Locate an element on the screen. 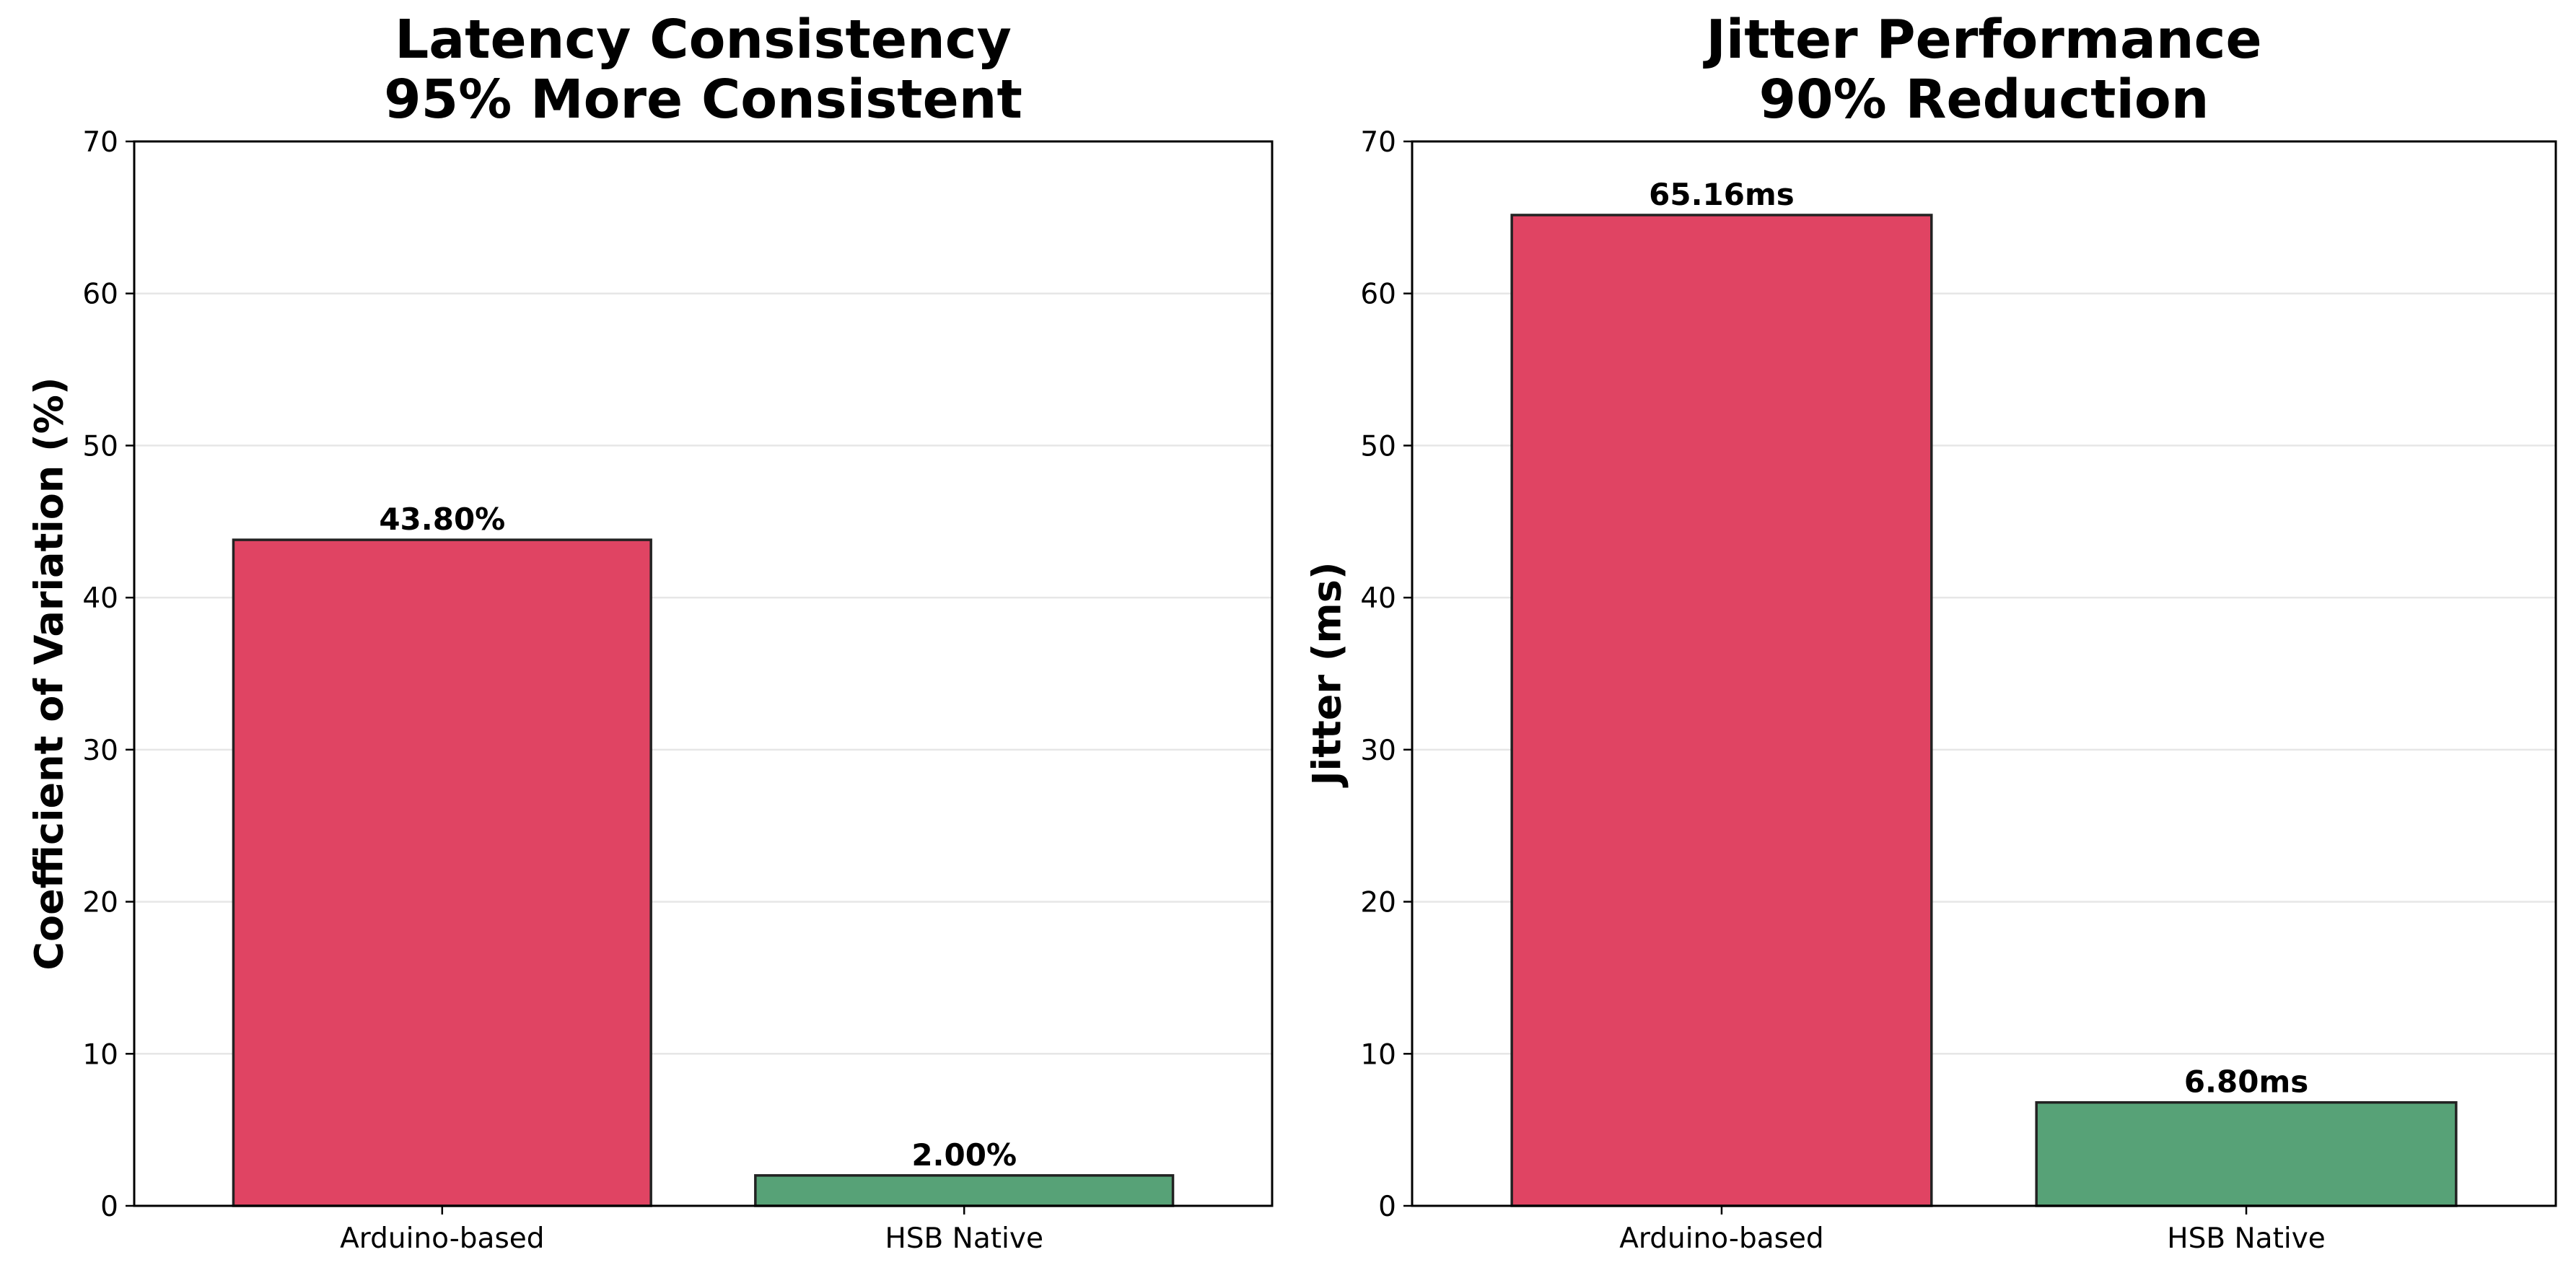  data-label: 2.00% is located at coordinates (964, 1155).